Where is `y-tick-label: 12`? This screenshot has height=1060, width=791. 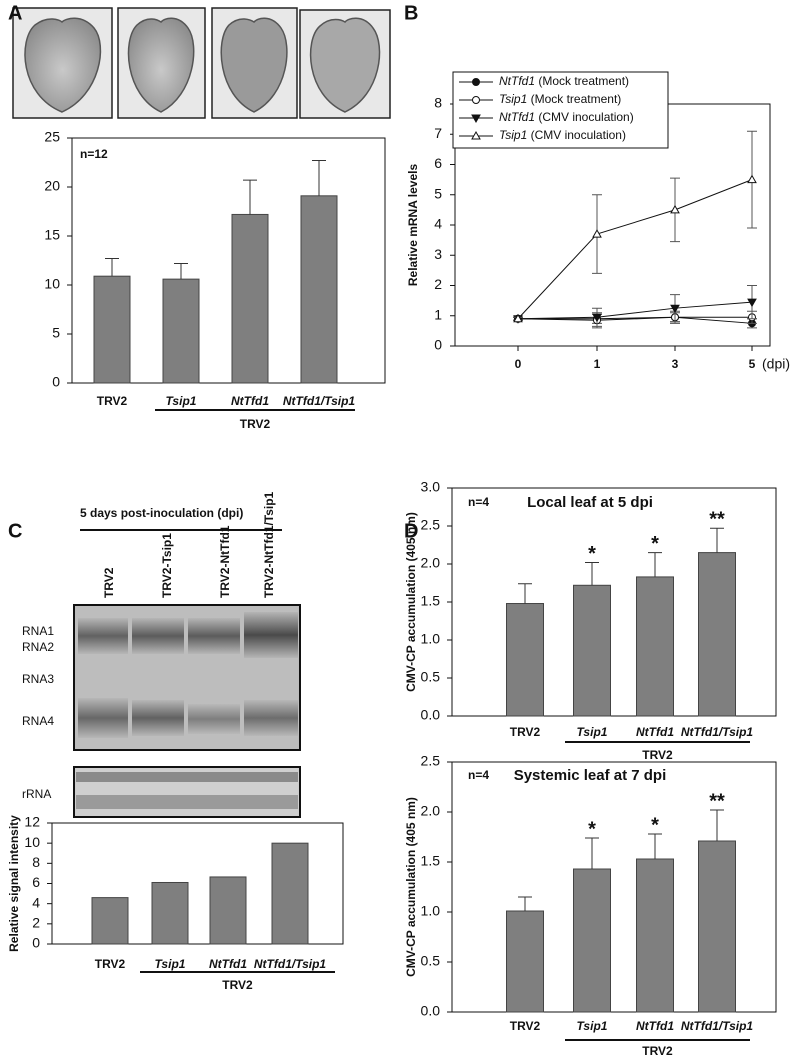 y-tick-label: 12 is located at coordinates (32, 822).